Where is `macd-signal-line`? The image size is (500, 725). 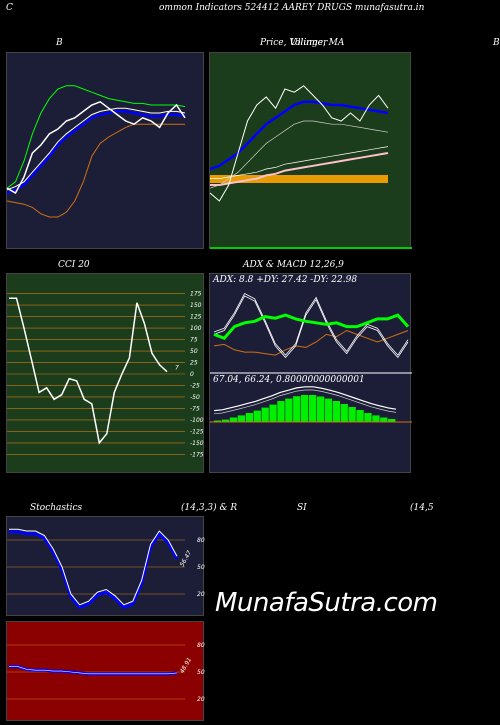
macd-signal-line is located at coordinates (305, 402).